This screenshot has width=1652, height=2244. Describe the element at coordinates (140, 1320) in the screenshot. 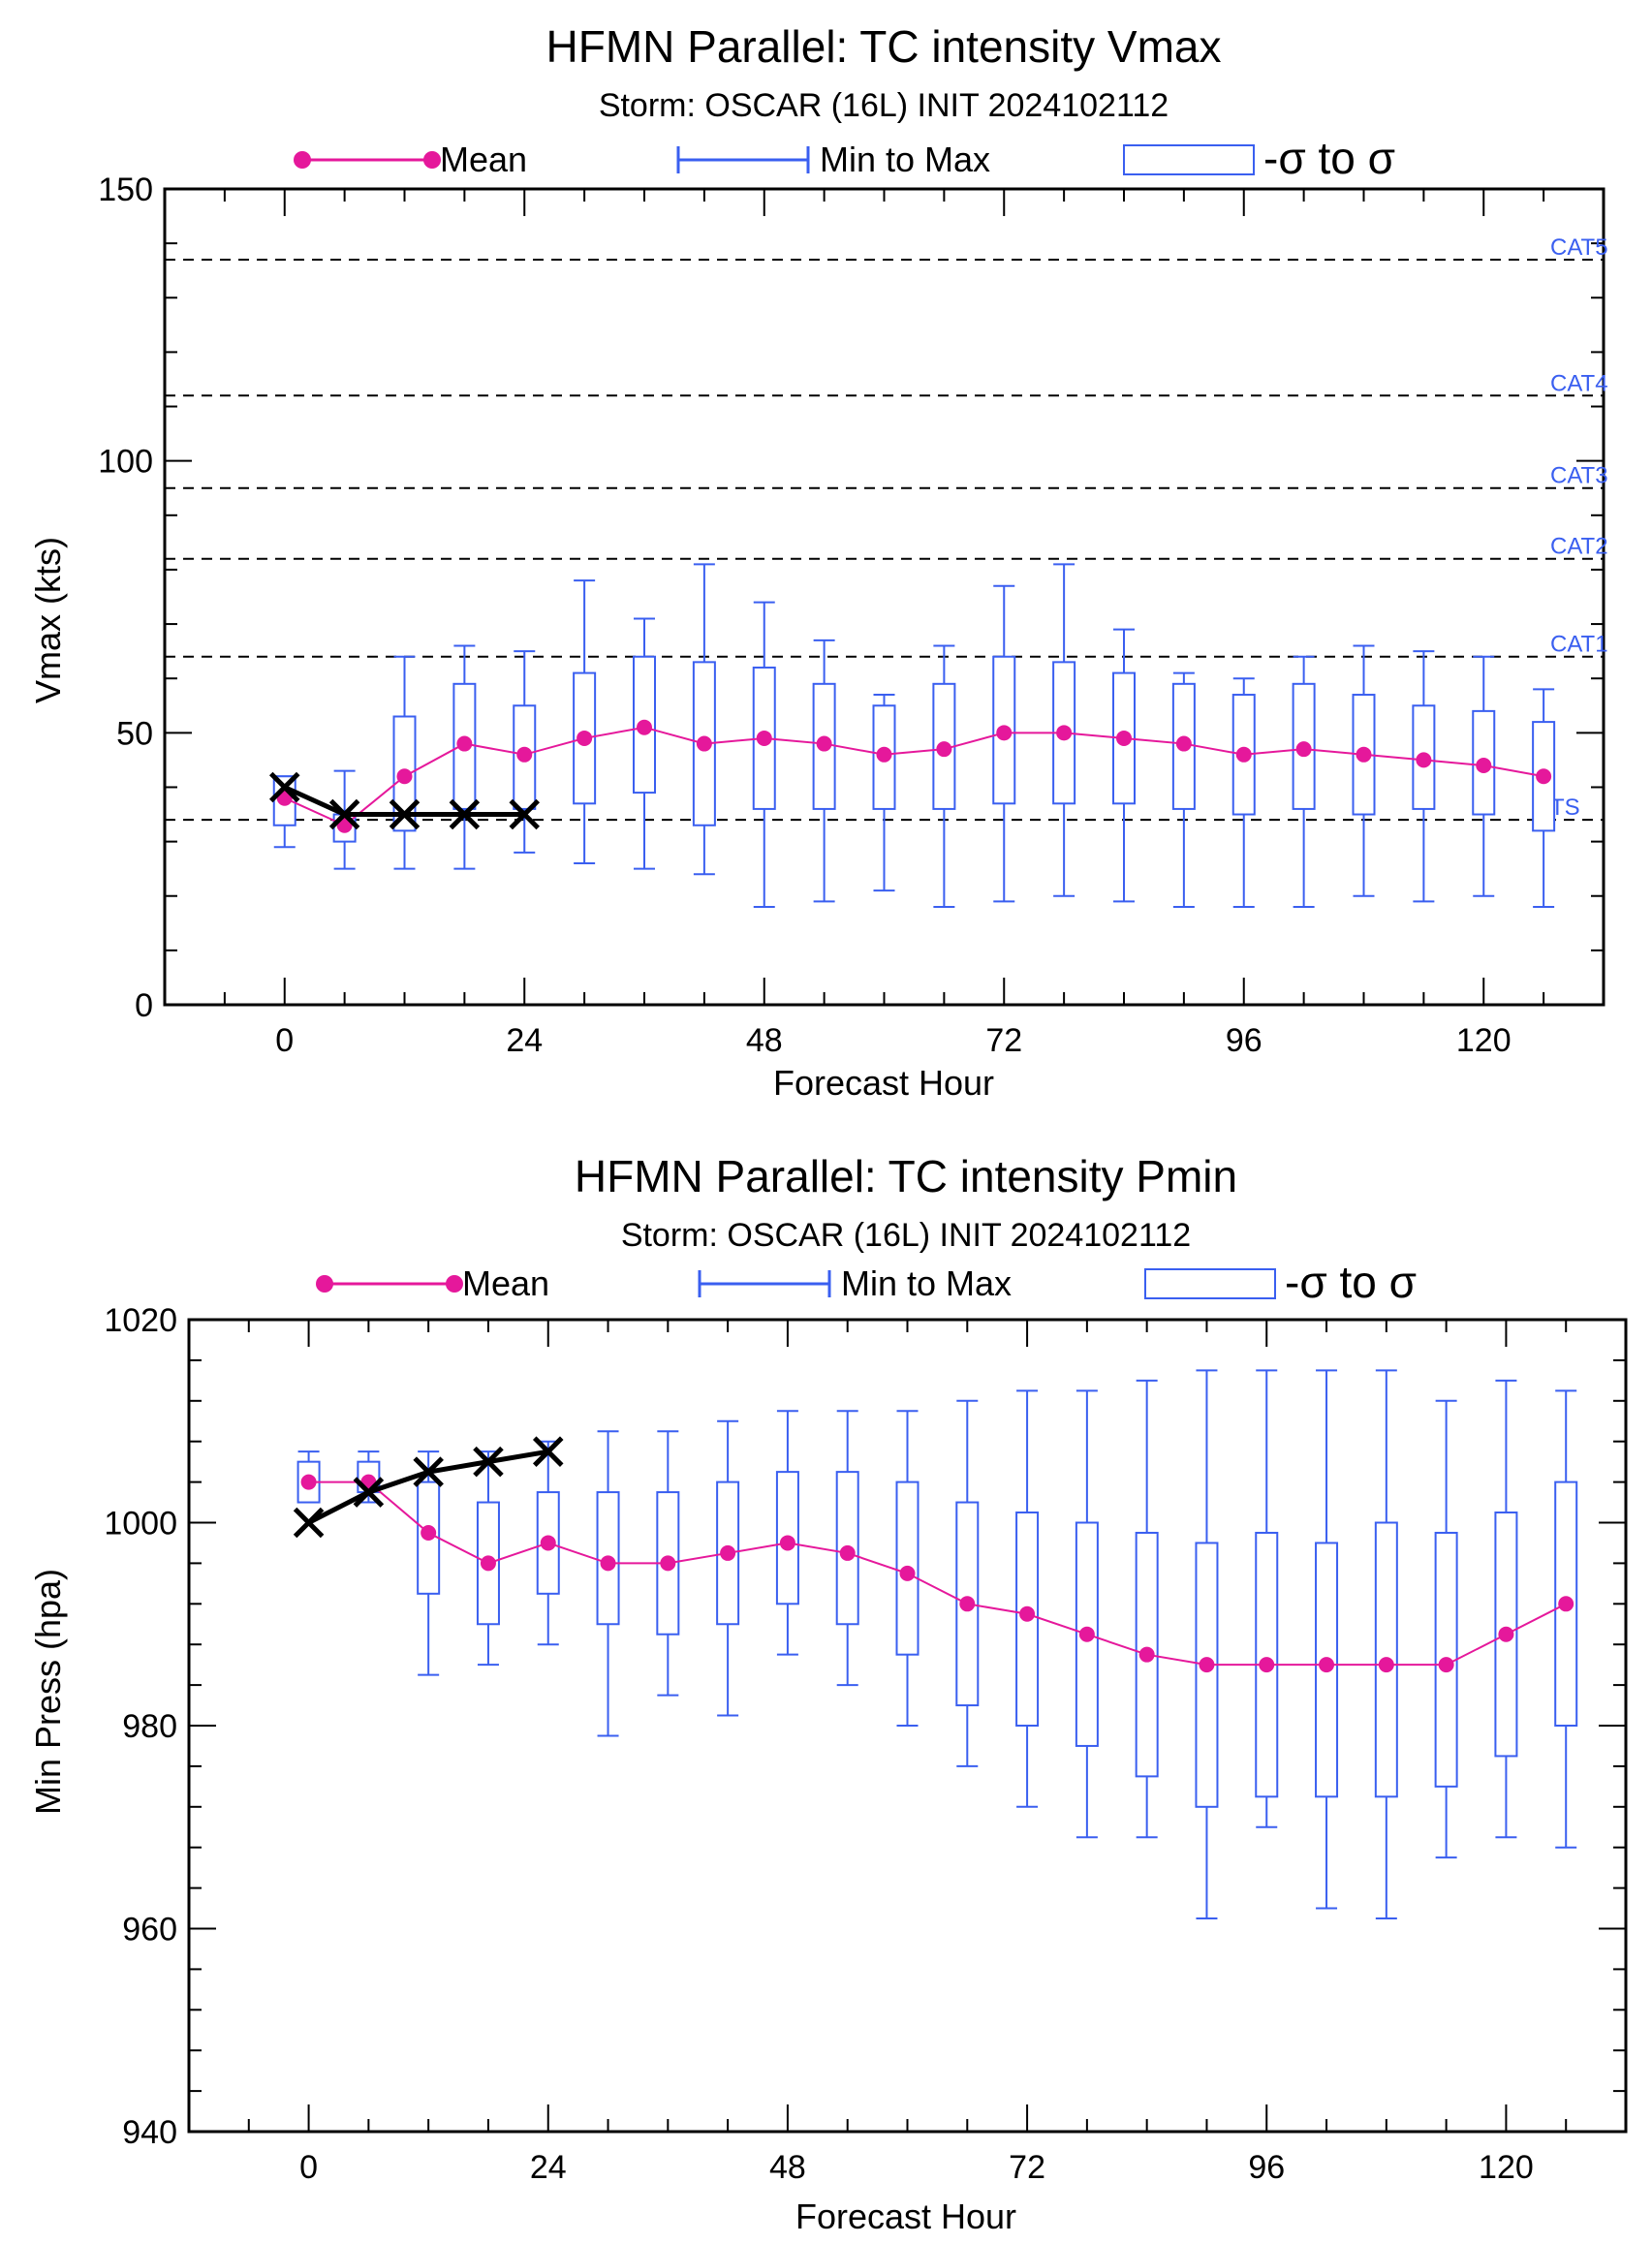

I see `y-tick-label: 1020` at that location.